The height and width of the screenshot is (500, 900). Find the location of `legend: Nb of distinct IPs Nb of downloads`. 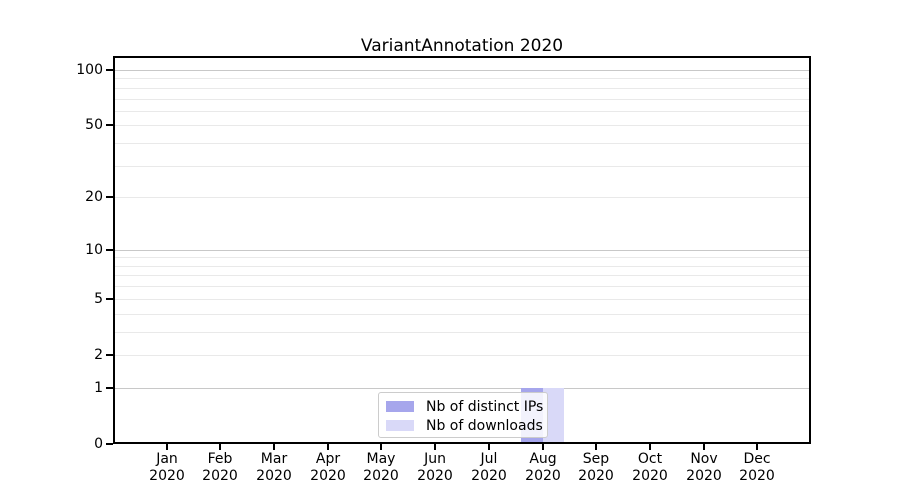

legend: Nb of distinct IPs Nb of downloads is located at coordinates (463, 415).